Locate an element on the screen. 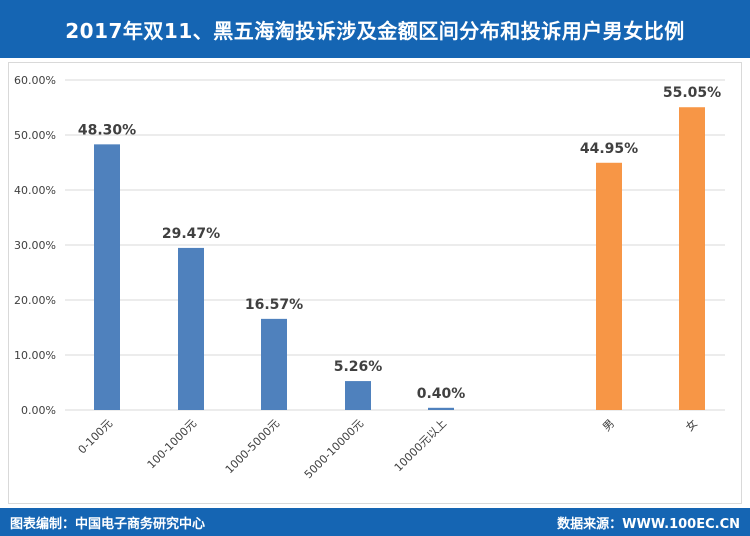 The image size is (750, 536). y-tick-label: 50.00% is located at coordinates (35, 135).